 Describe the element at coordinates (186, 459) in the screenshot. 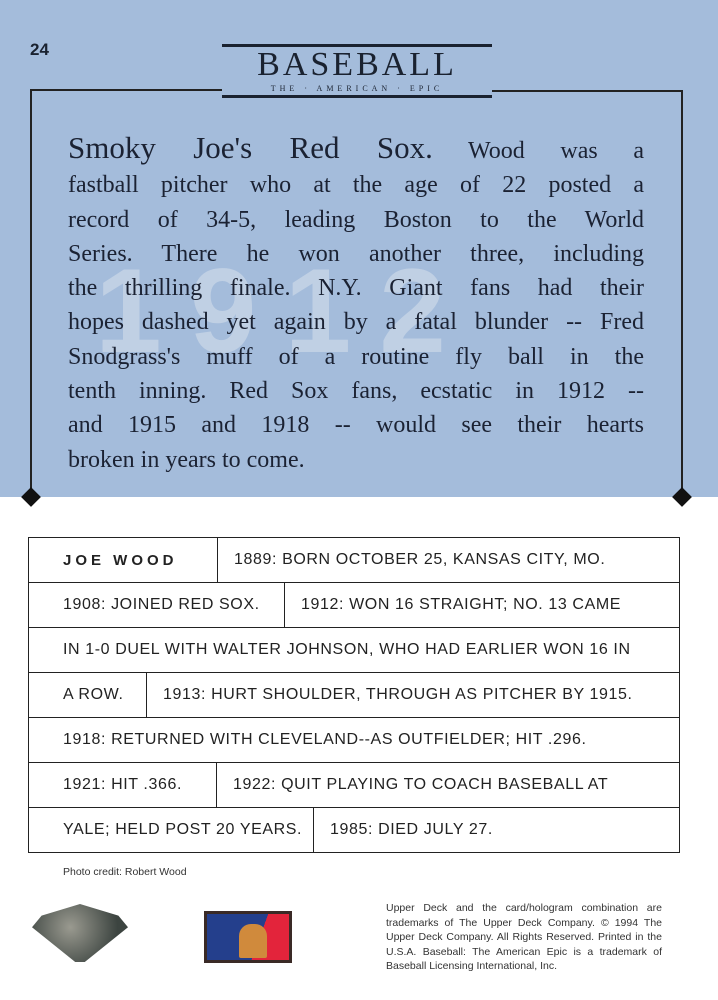

I see `story-line: broken in years to come.` at that location.